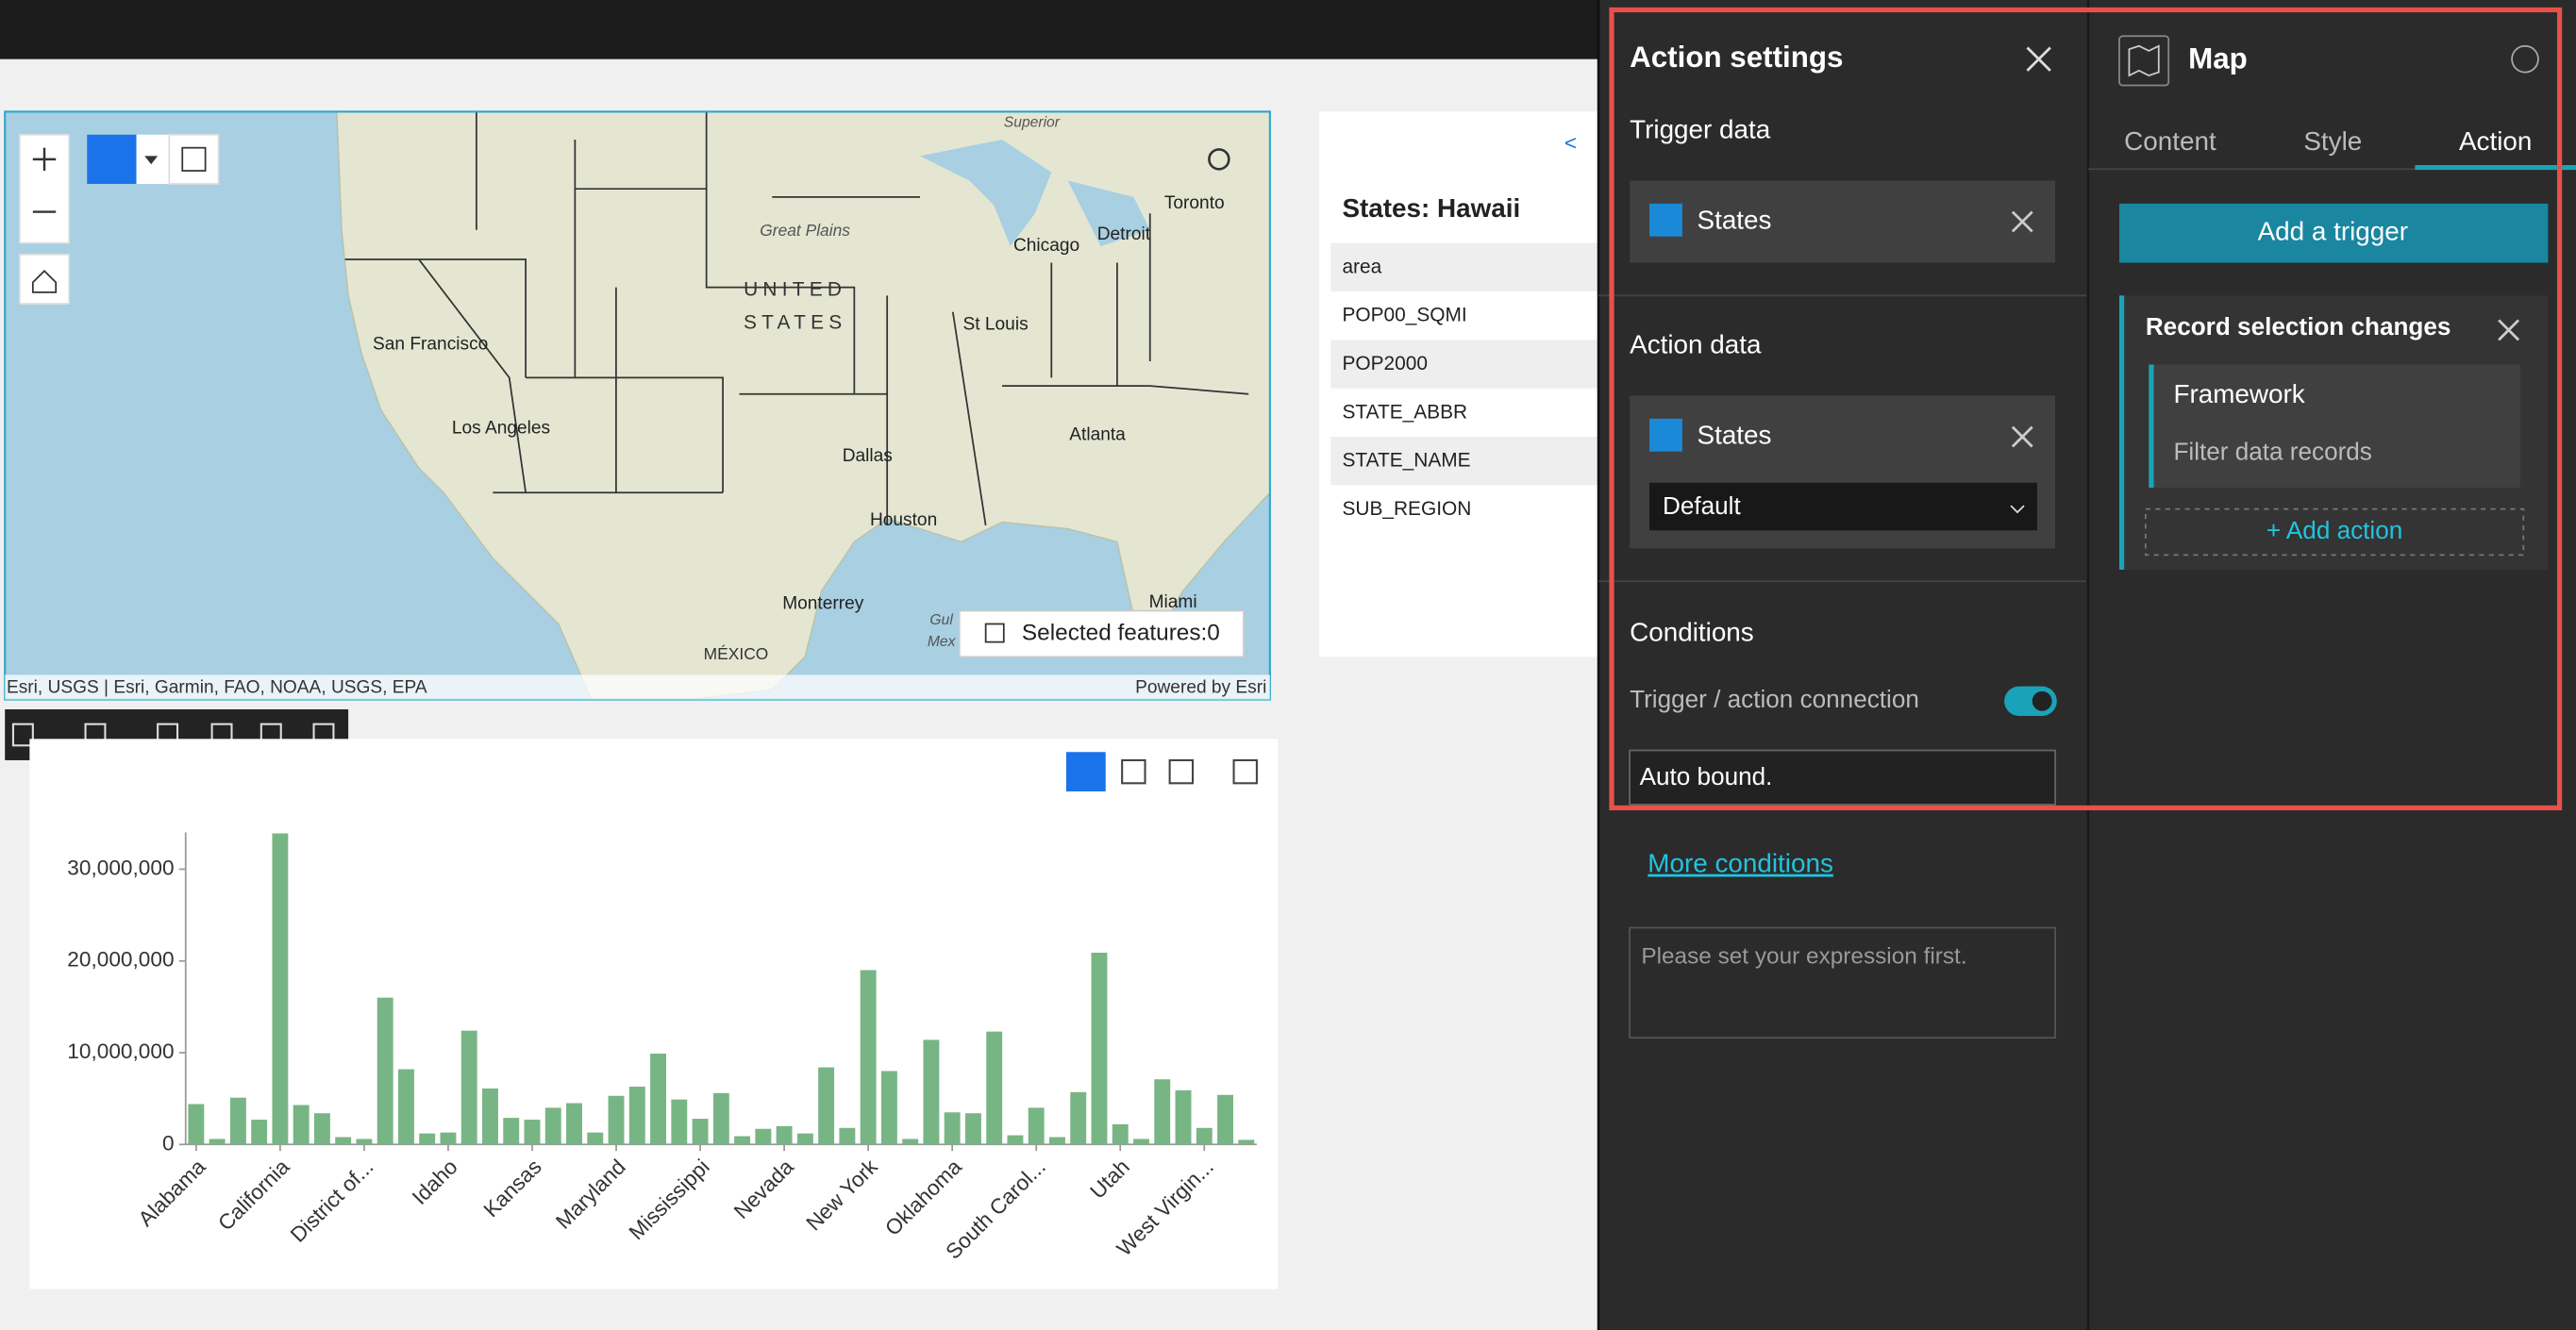 Image resolution: width=2576 pixels, height=1330 pixels. What do you see at coordinates (1740, 863) in the screenshot?
I see `more-conditions-link: More conditions` at bounding box center [1740, 863].